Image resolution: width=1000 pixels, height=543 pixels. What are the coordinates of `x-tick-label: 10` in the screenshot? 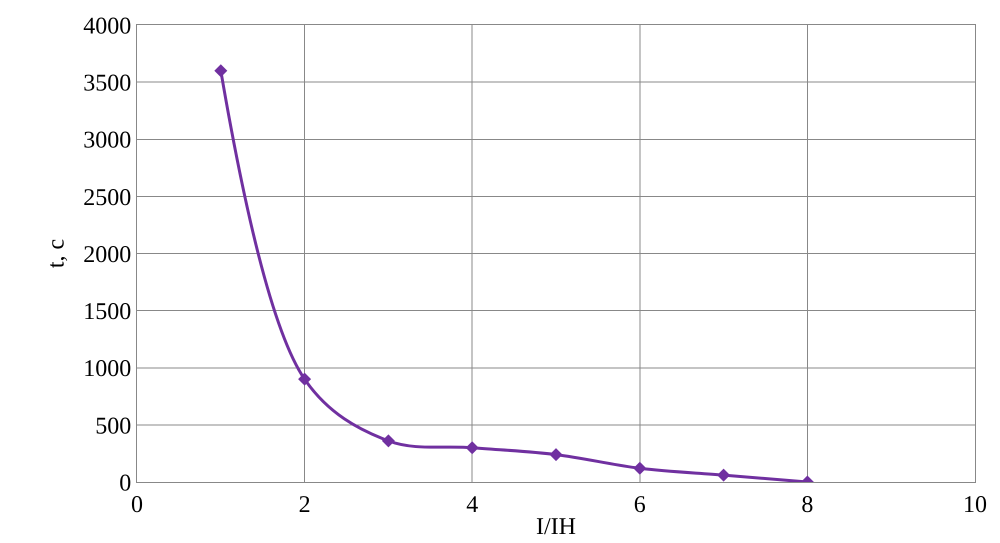 It's located at (975, 505).